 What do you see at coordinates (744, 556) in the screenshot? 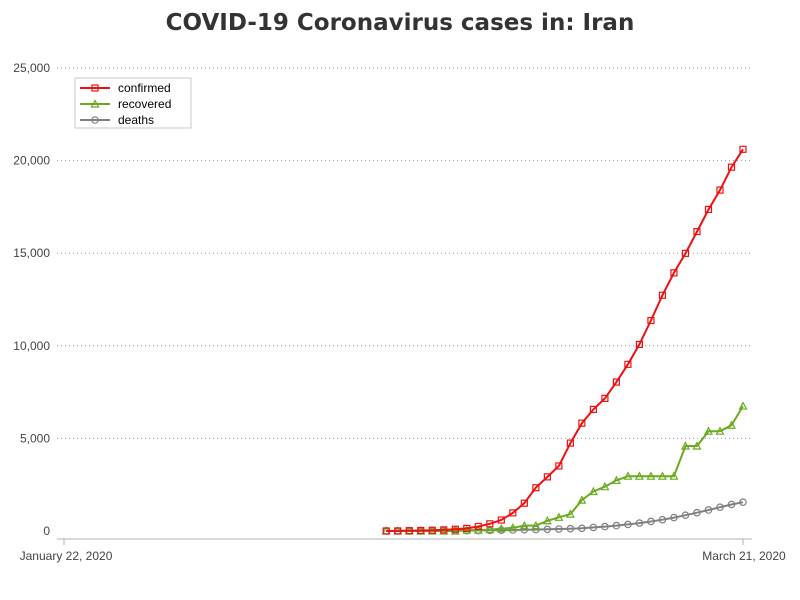
I see `x-tick-label: March 21, 2020` at bounding box center [744, 556].